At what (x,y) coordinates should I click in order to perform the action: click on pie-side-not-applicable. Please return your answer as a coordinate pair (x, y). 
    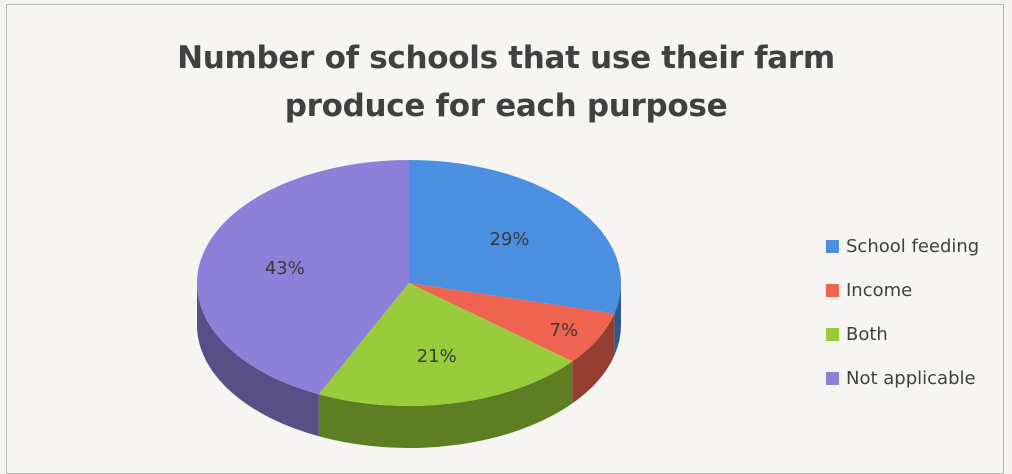
    Looking at the image, I should click on (258, 360).